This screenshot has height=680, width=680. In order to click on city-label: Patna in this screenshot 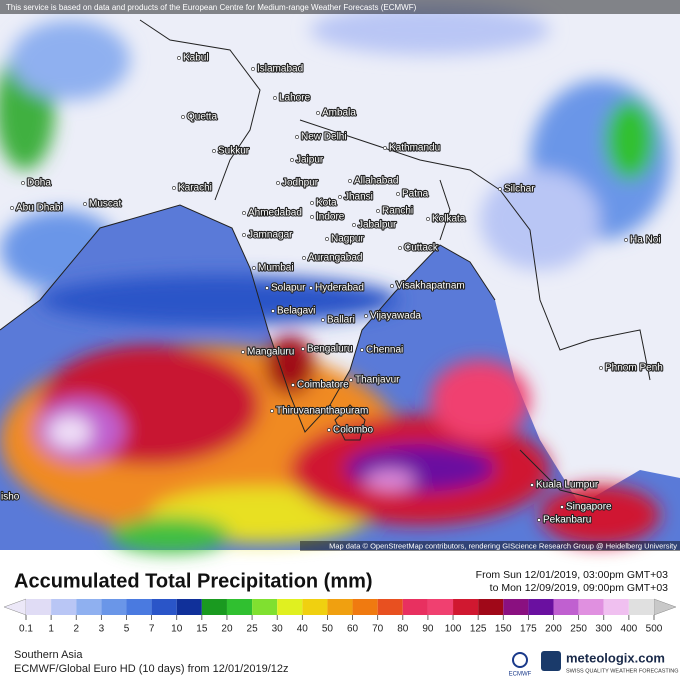, I will do `click(415, 194)`.